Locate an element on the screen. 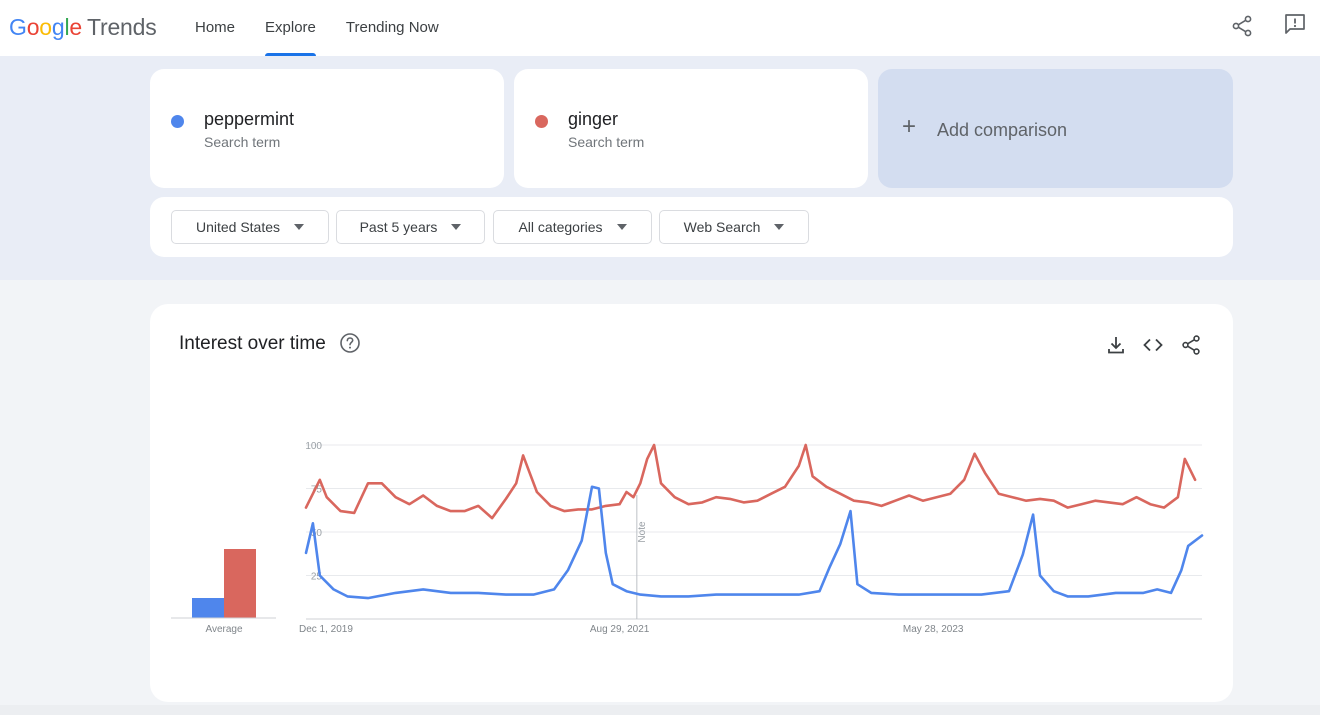 The image size is (1320, 715). region-dropdown: United States is located at coordinates (250, 227).